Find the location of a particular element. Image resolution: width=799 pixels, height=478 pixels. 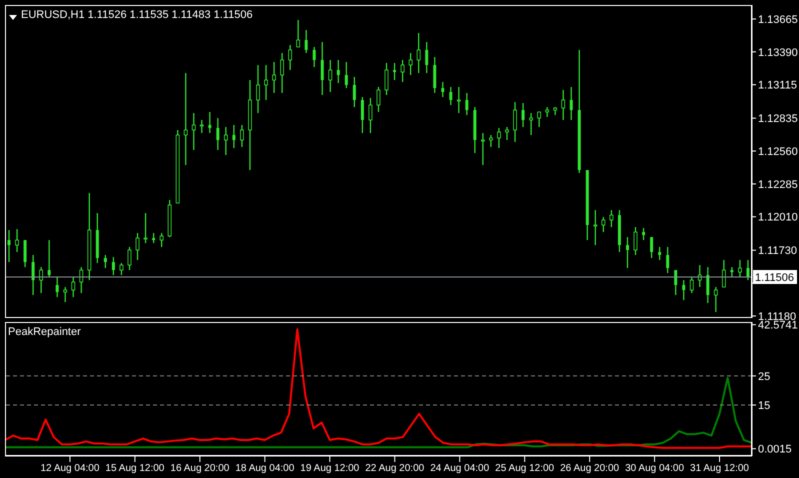

x-tick-label: 30 Aug 04:00 is located at coordinates (654, 468).